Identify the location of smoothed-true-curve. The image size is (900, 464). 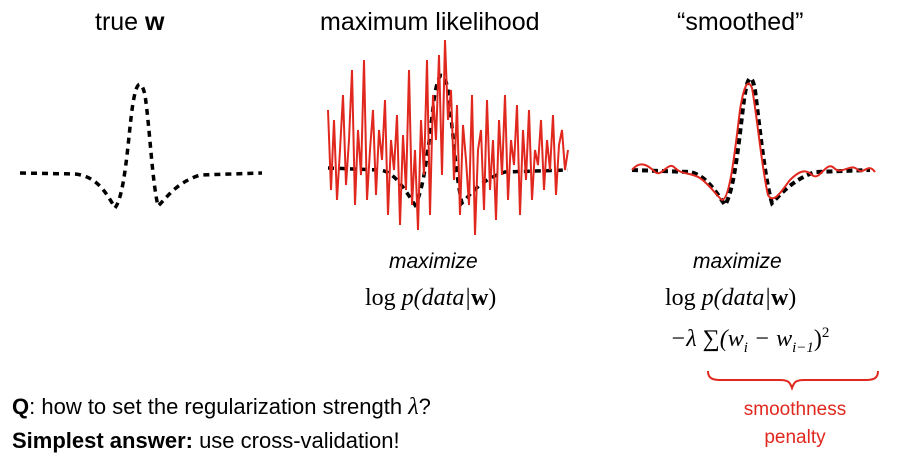
(751, 142).